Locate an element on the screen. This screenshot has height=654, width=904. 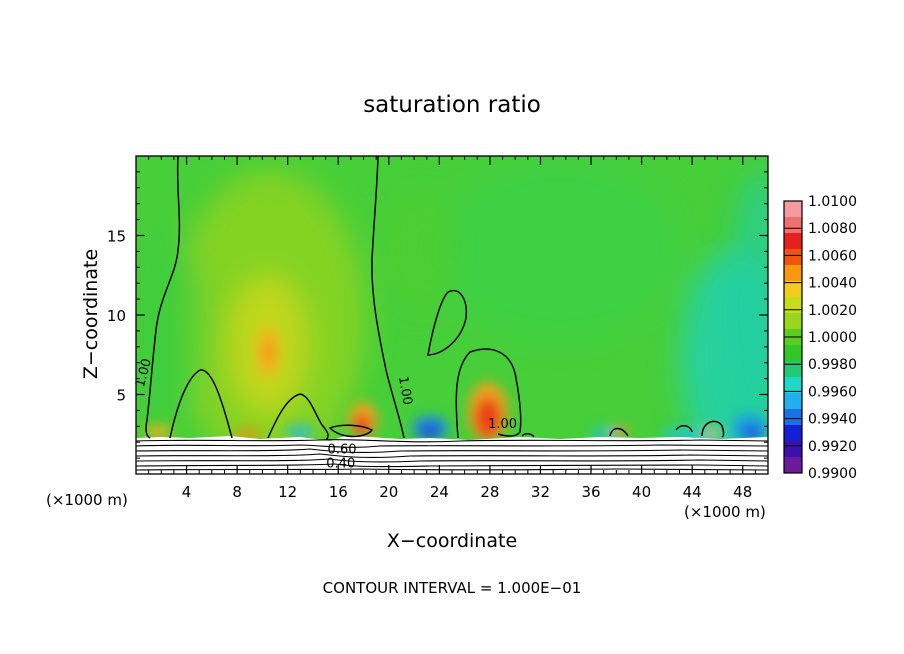
y-tick-label: 10 is located at coordinates (116, 316).